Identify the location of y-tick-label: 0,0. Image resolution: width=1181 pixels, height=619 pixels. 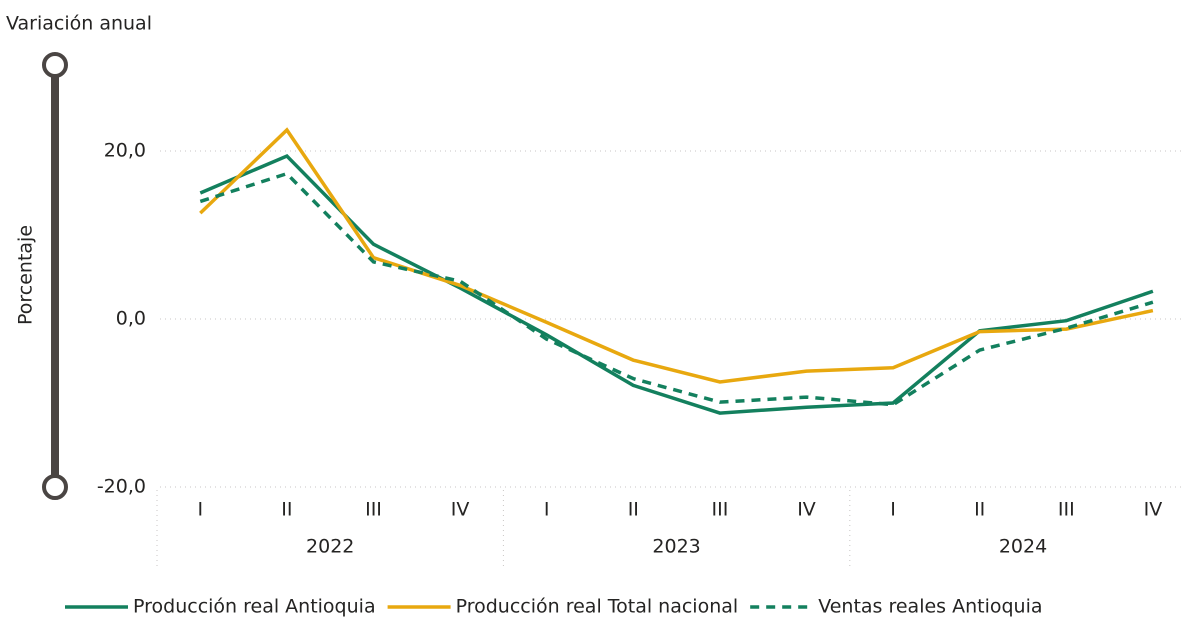
(131, 319).